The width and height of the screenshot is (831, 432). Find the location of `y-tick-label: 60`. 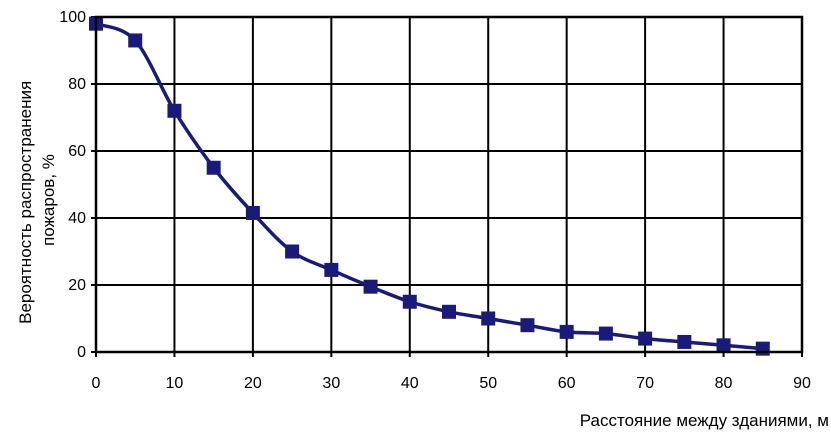

y-tick-label: 60 is located at coordinates (77, 151).